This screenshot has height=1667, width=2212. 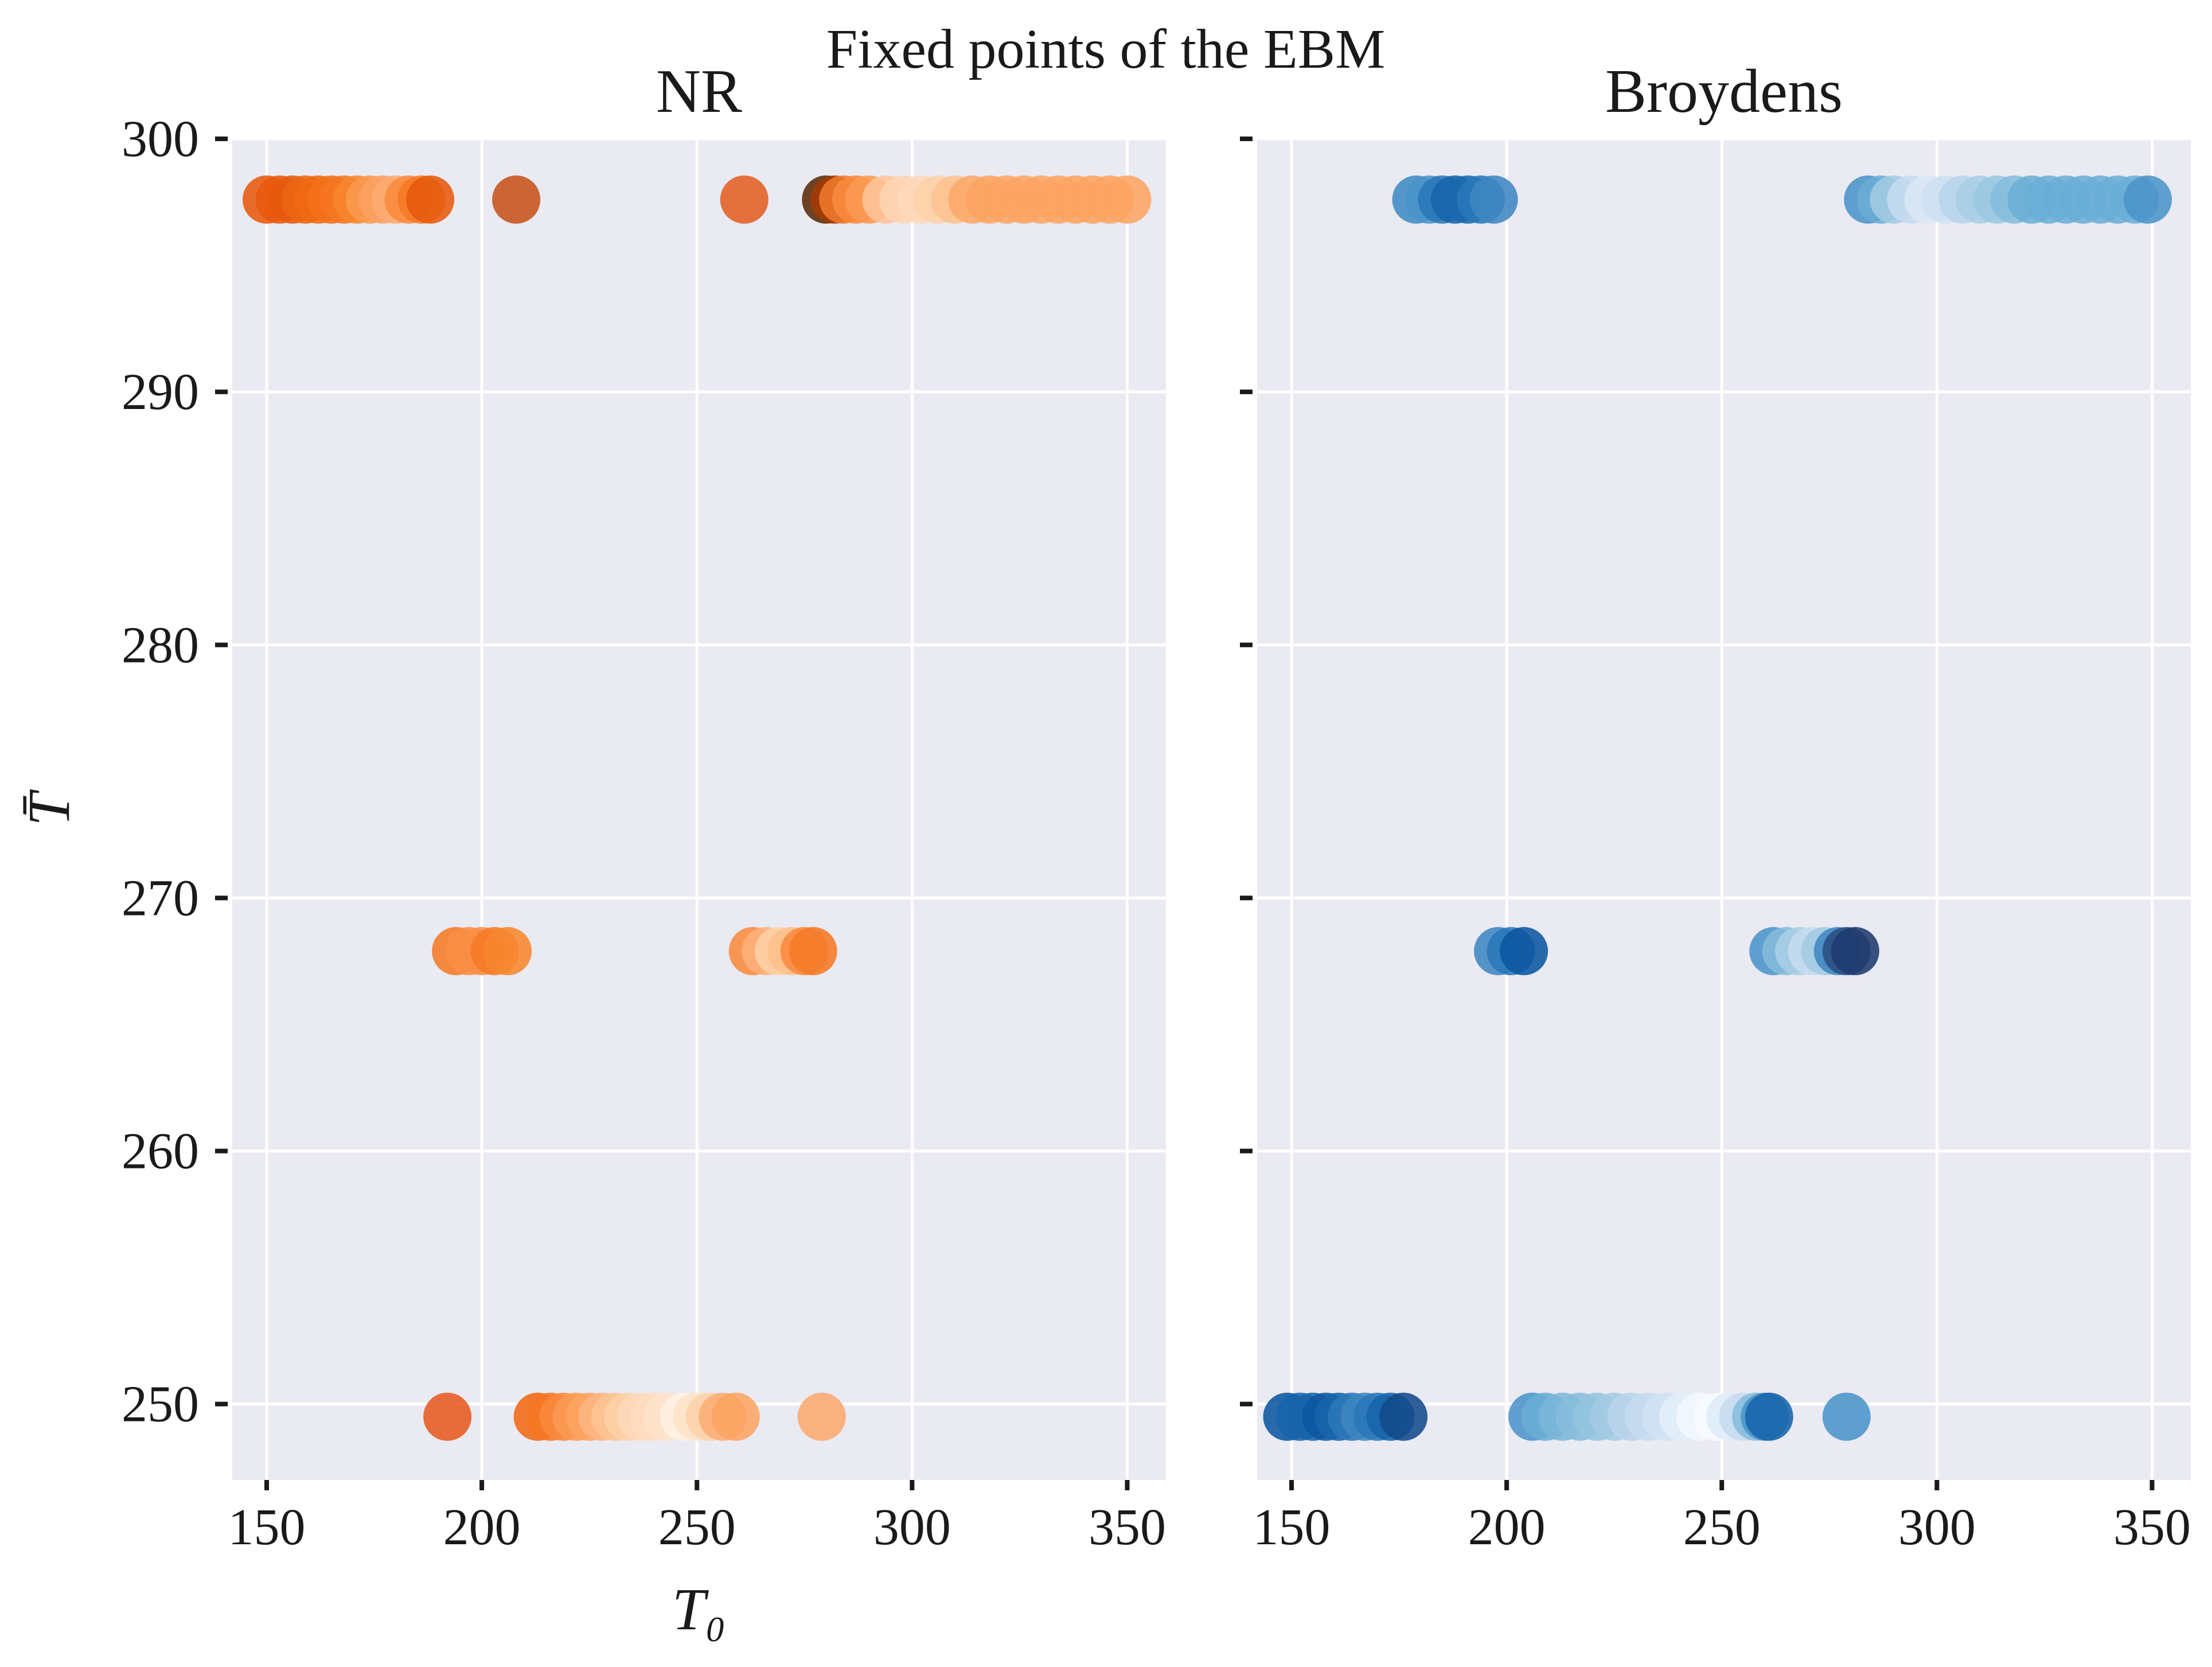 I want to click on panel-broydens-xtick-label-150: 150, so click(x=1292, y=1527).